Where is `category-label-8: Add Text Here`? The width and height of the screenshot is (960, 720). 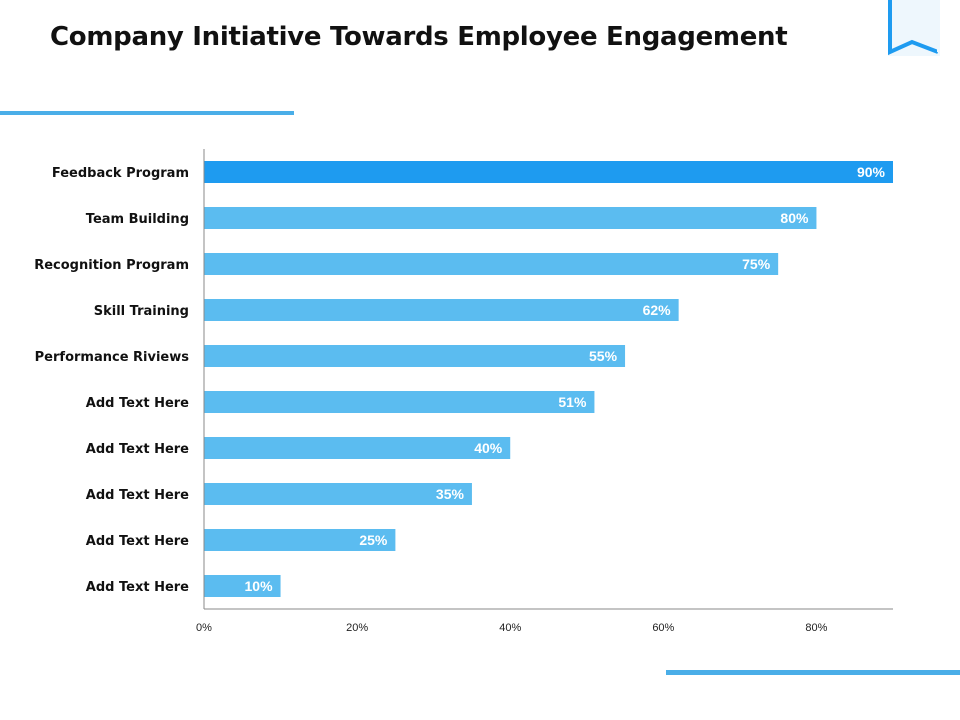 category-label-8: Add Text Here is located at coordinates (137, 541).